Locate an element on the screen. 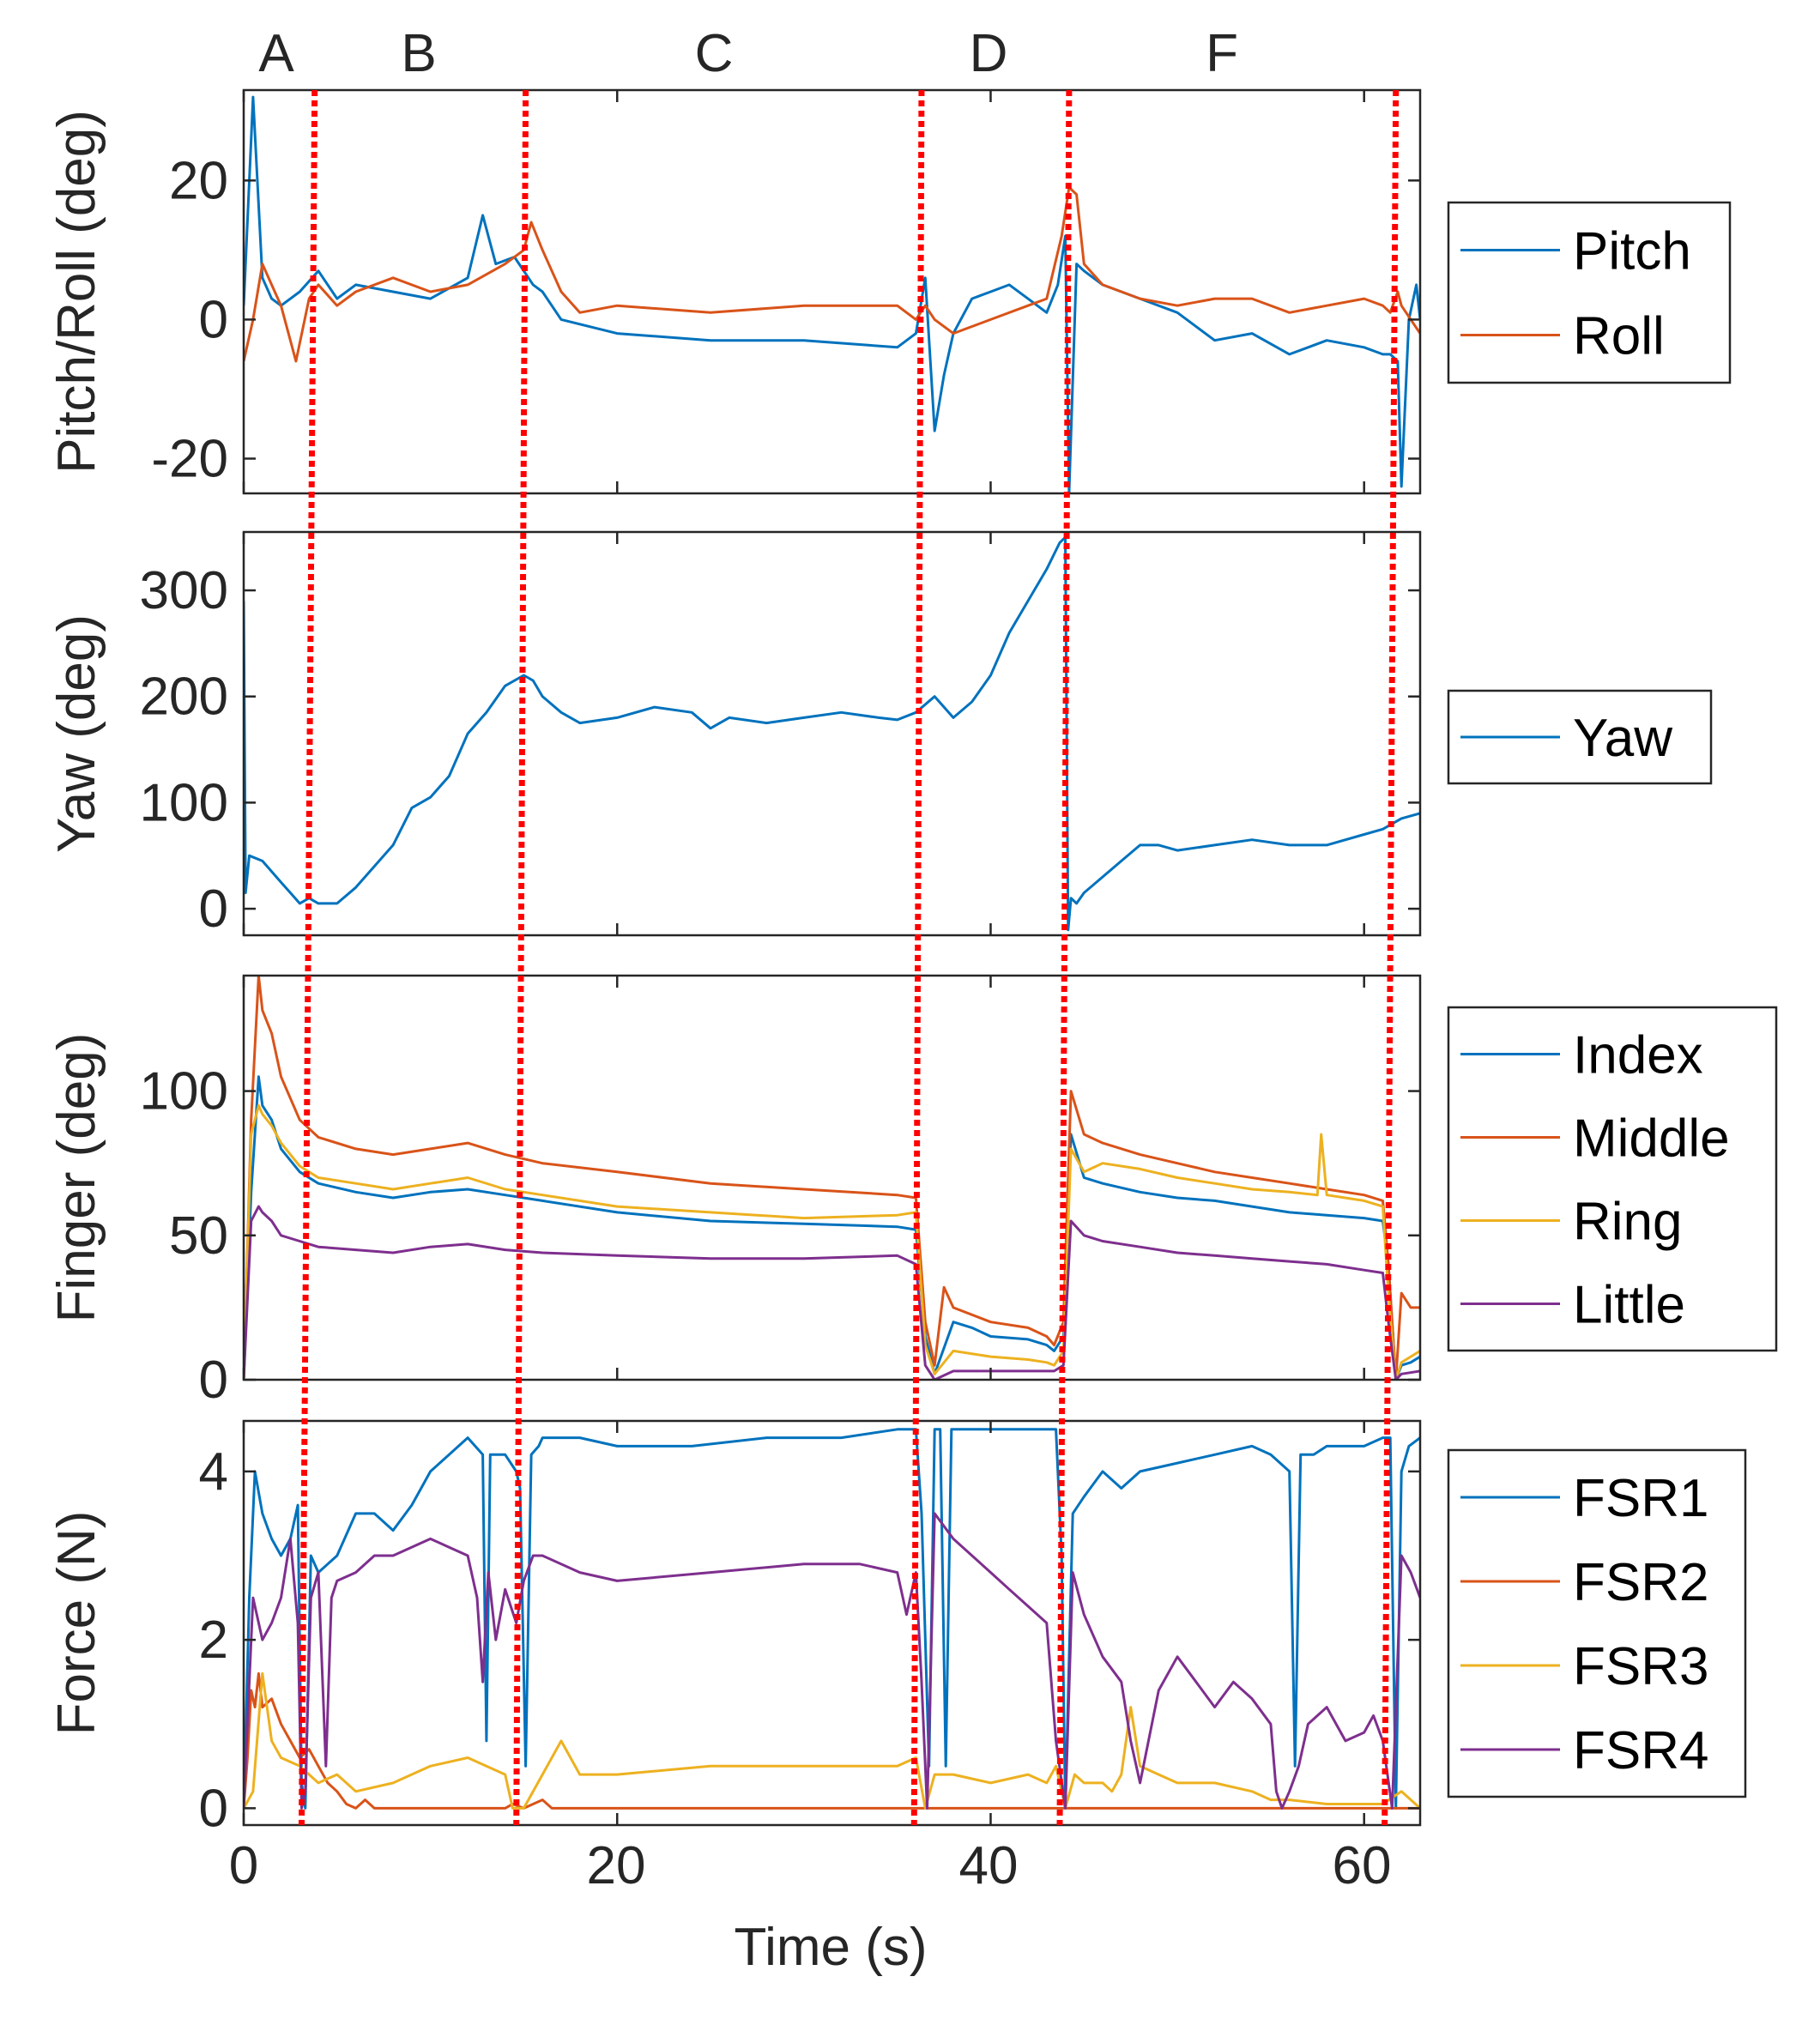  series-line-fsr4 is located at coordinates (832, 1661).